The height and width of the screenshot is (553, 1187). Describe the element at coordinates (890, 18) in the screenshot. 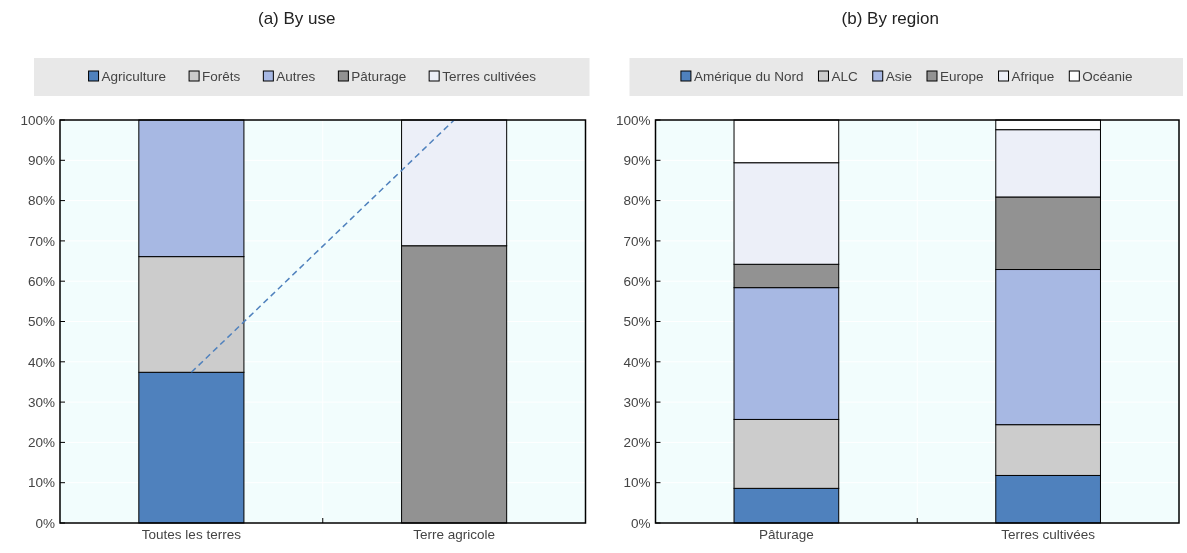

I see `chart-title: (b) By region` at that location.